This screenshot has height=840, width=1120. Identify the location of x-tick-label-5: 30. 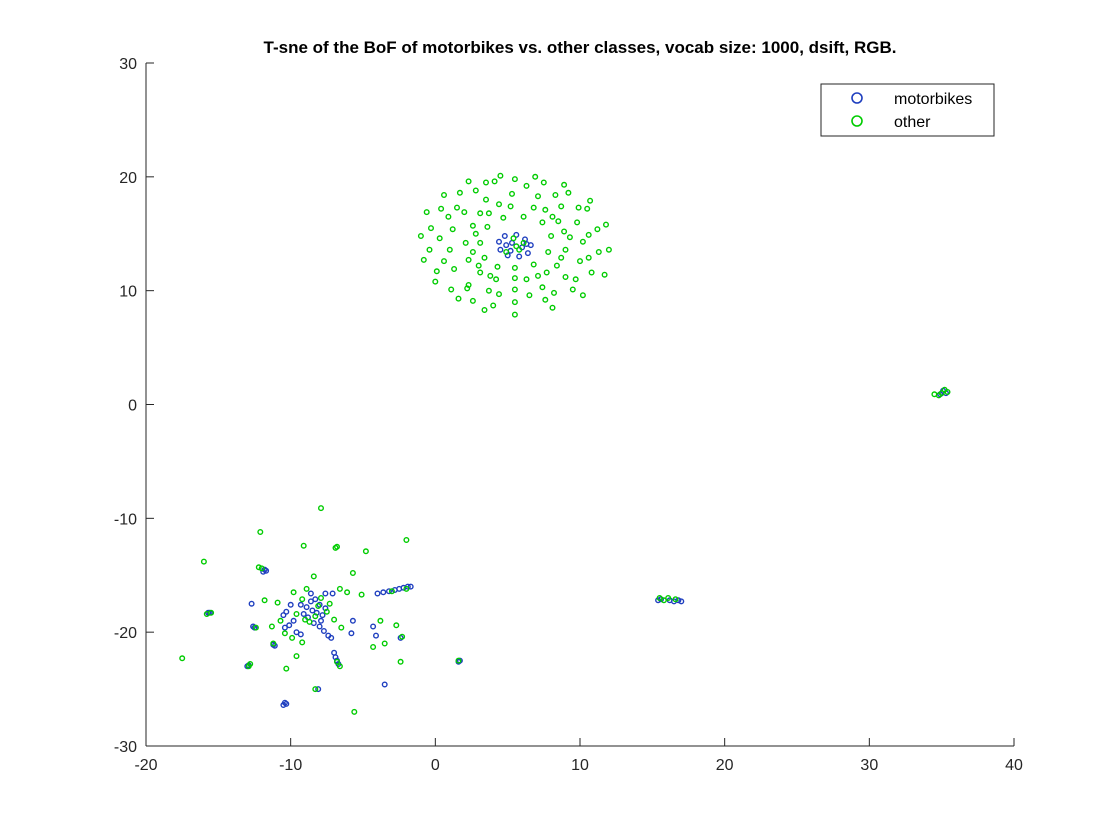
(869, 765).